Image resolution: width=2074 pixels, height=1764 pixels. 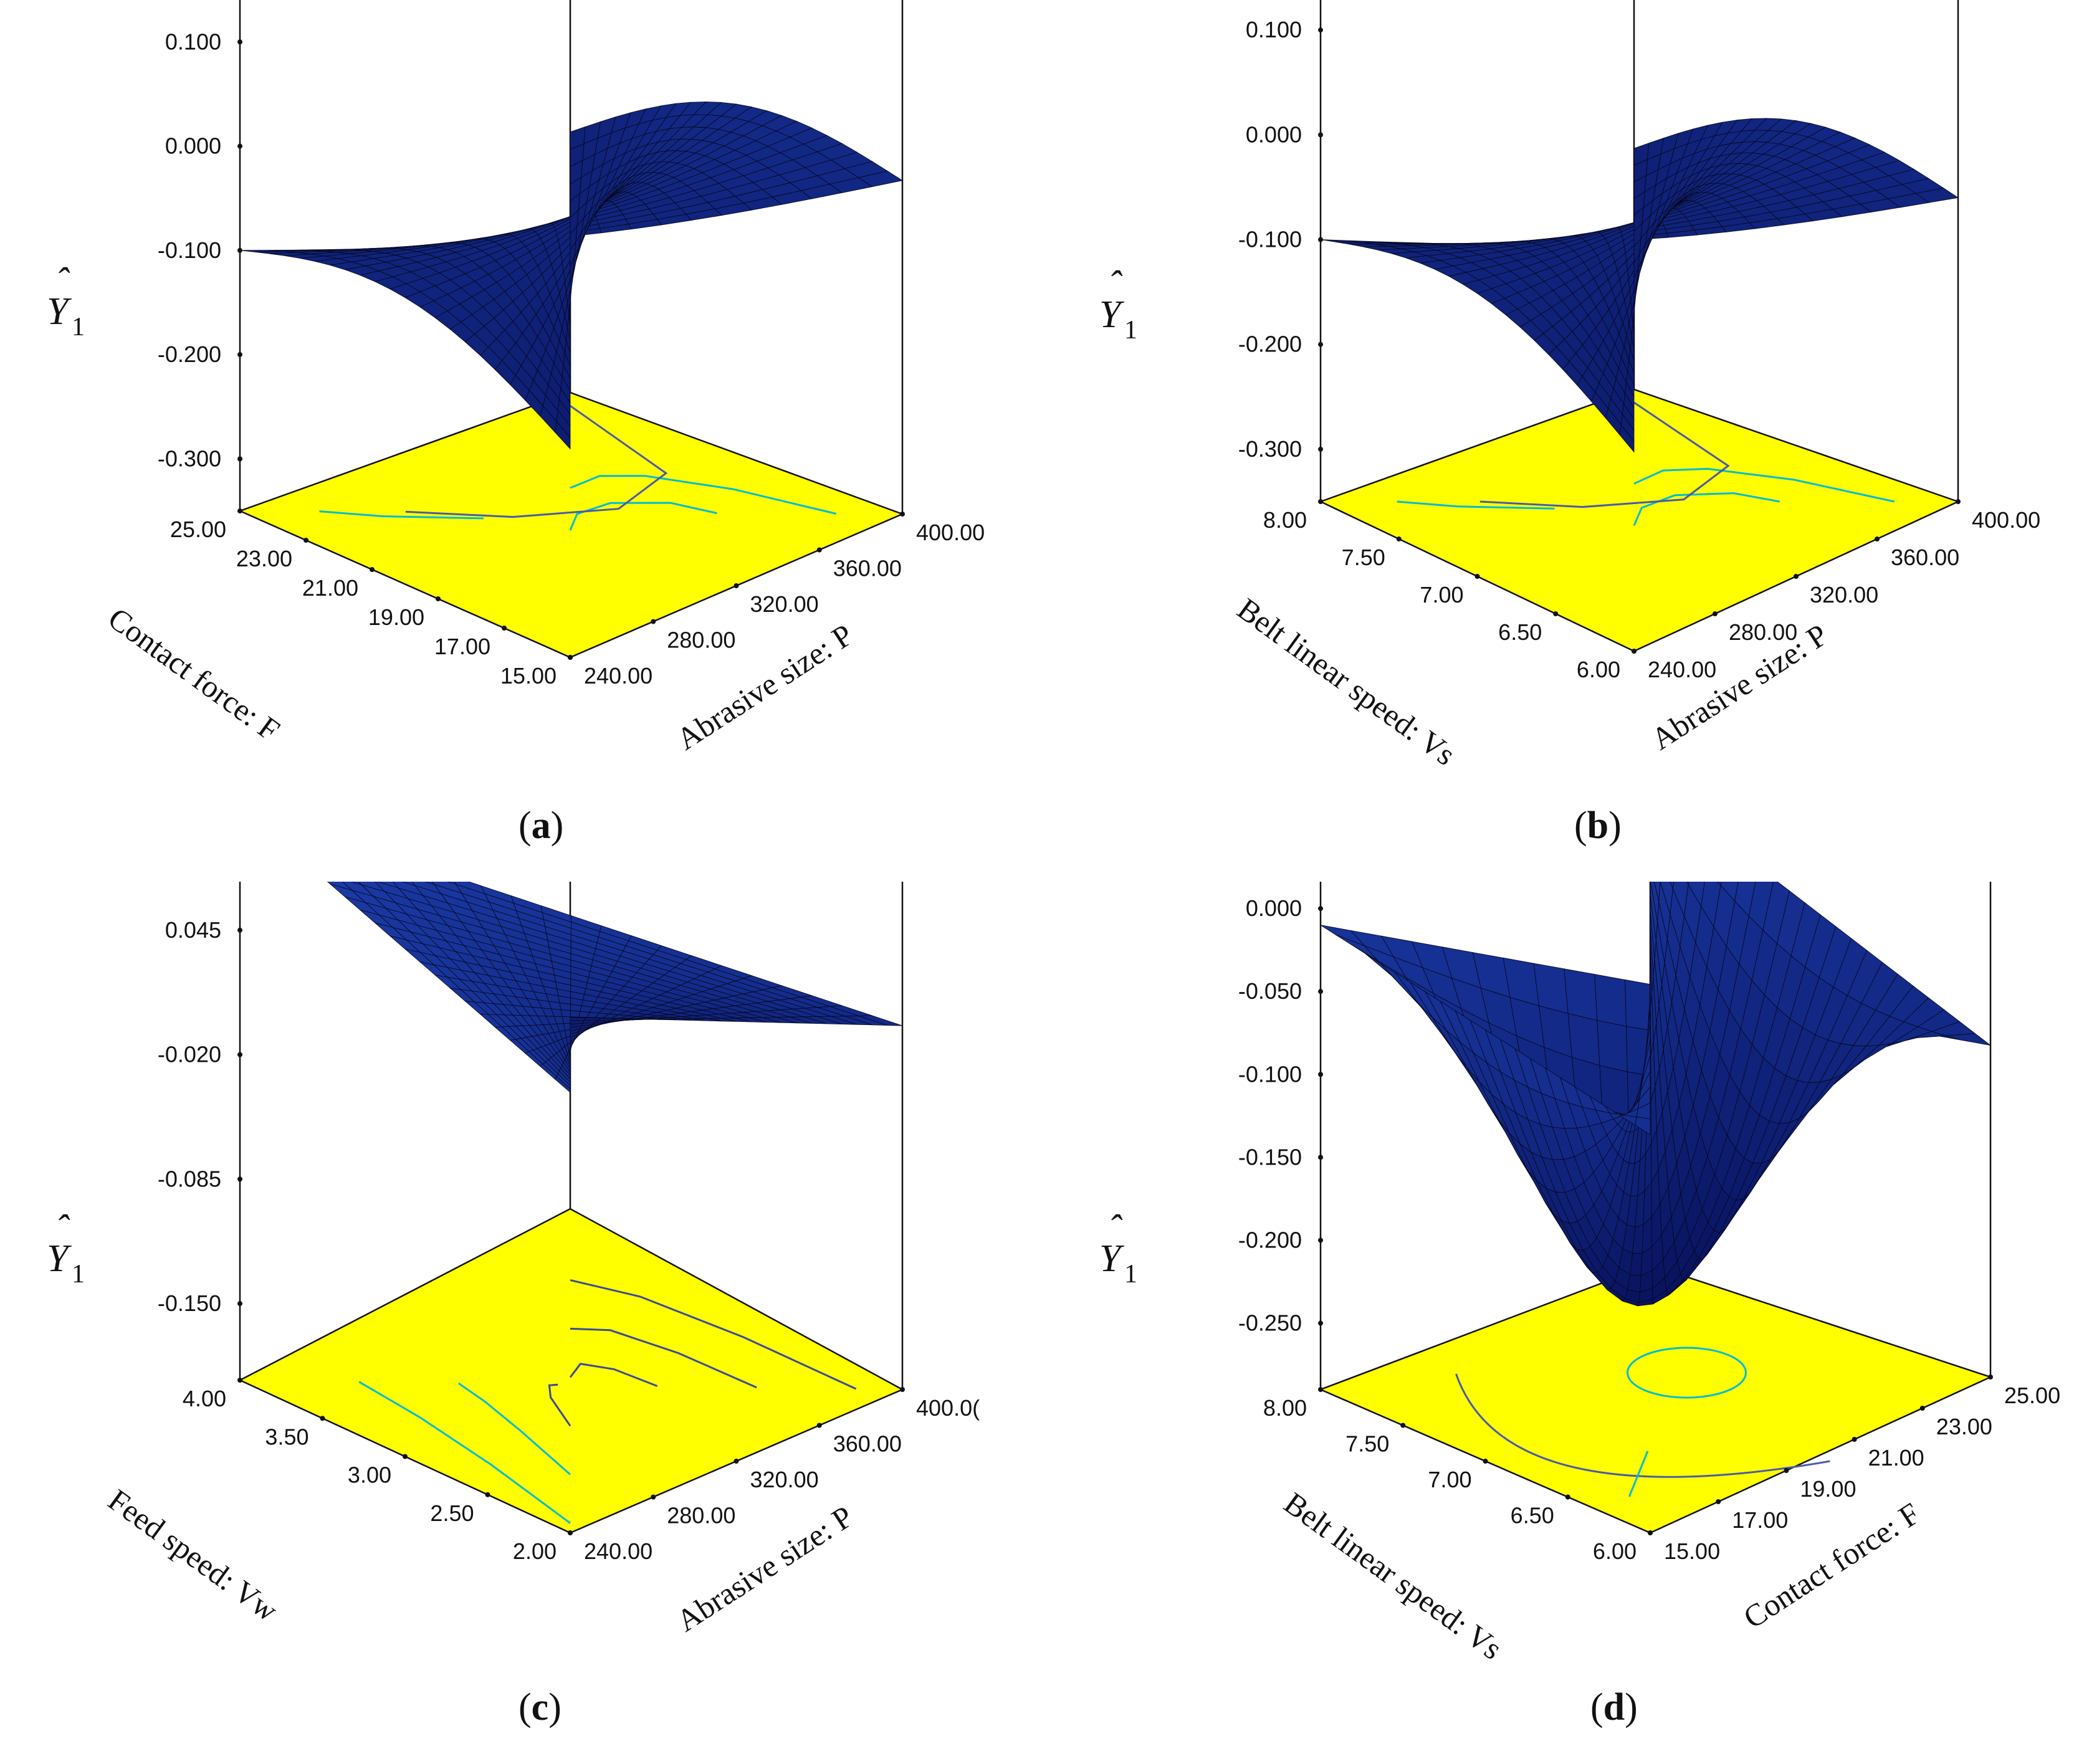 What do you see at coordinates (1285, 520) in the screenshot?
I see `x-tick-label: 8.00` at bounding box center [1285, 520].